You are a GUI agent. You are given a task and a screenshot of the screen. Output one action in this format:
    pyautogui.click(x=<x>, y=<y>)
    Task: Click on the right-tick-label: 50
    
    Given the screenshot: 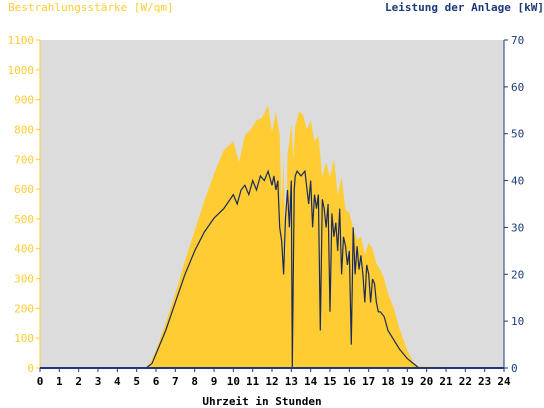 What is the action you would take?
    pyautogui.click(x=517, y=134)
    